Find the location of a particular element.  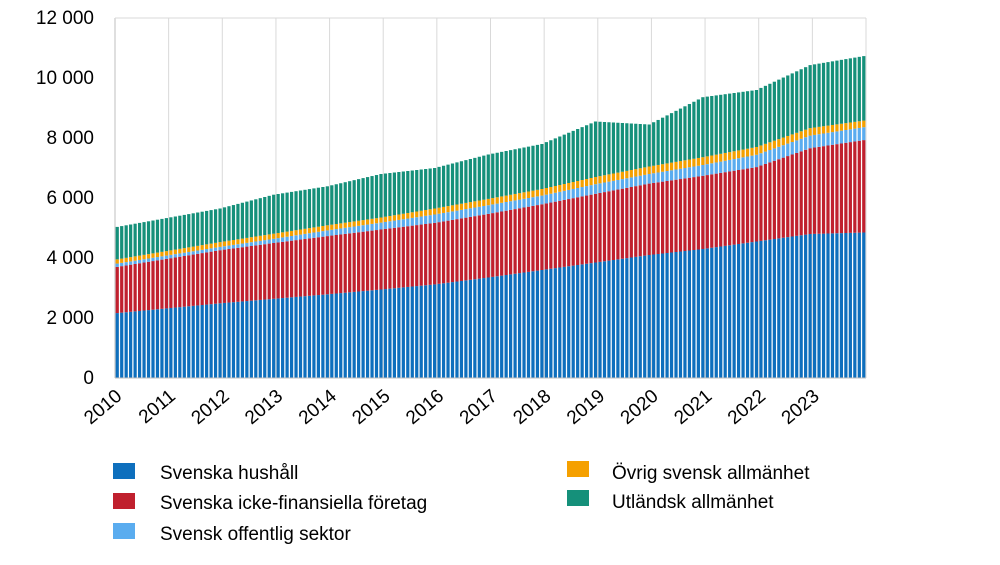

x-tick-label: 2023 is located at coordinates (801, 407).